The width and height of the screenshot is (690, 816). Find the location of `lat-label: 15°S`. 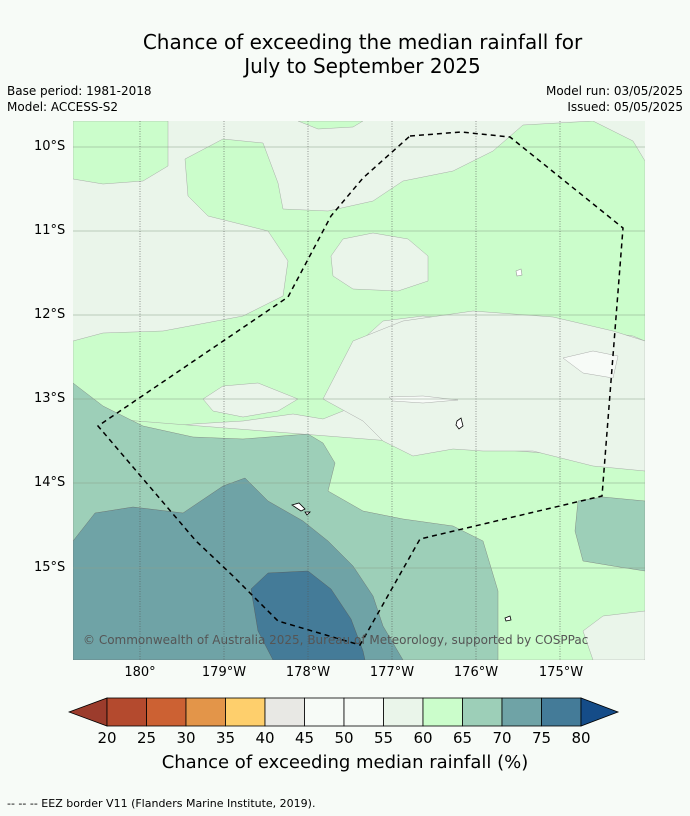

lat-label: 15°S is located at coordinates (50, 567).